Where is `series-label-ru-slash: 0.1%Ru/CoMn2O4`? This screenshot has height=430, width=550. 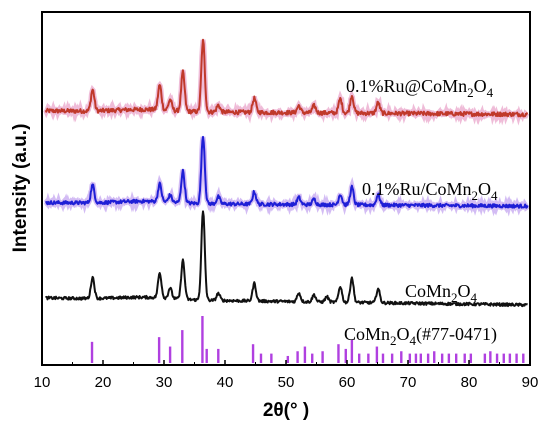
series-label-ru-slash: 0.1%Ru/CoMn2O4 is located at coordinates (430, 191).